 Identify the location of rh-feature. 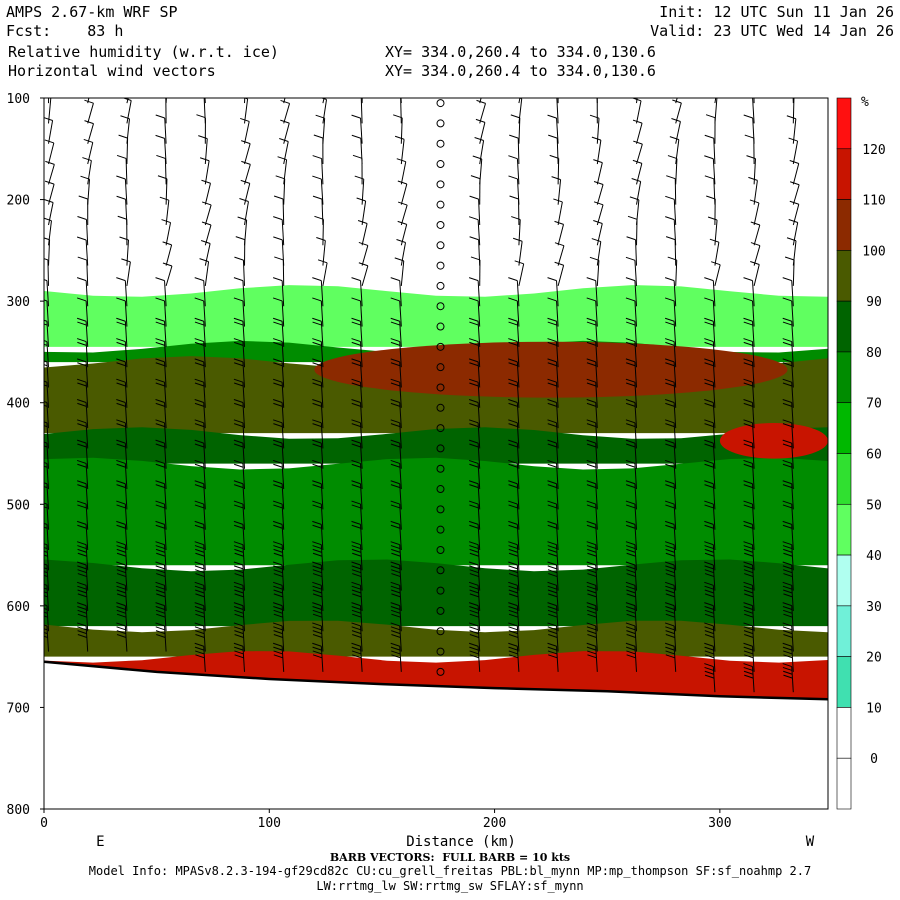
(706, 679).